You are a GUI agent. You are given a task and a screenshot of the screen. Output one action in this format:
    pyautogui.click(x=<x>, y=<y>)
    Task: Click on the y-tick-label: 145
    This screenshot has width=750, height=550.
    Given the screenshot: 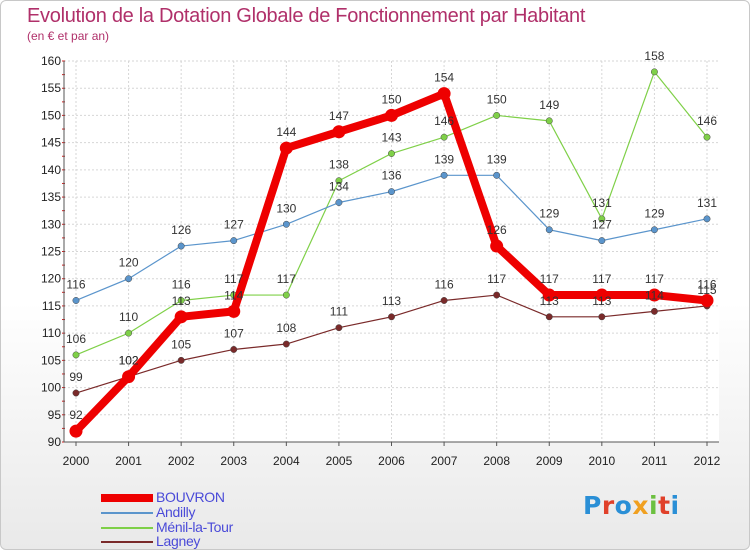 What is the action you would take?
    pyautogui.click(x=51, y=143)
    